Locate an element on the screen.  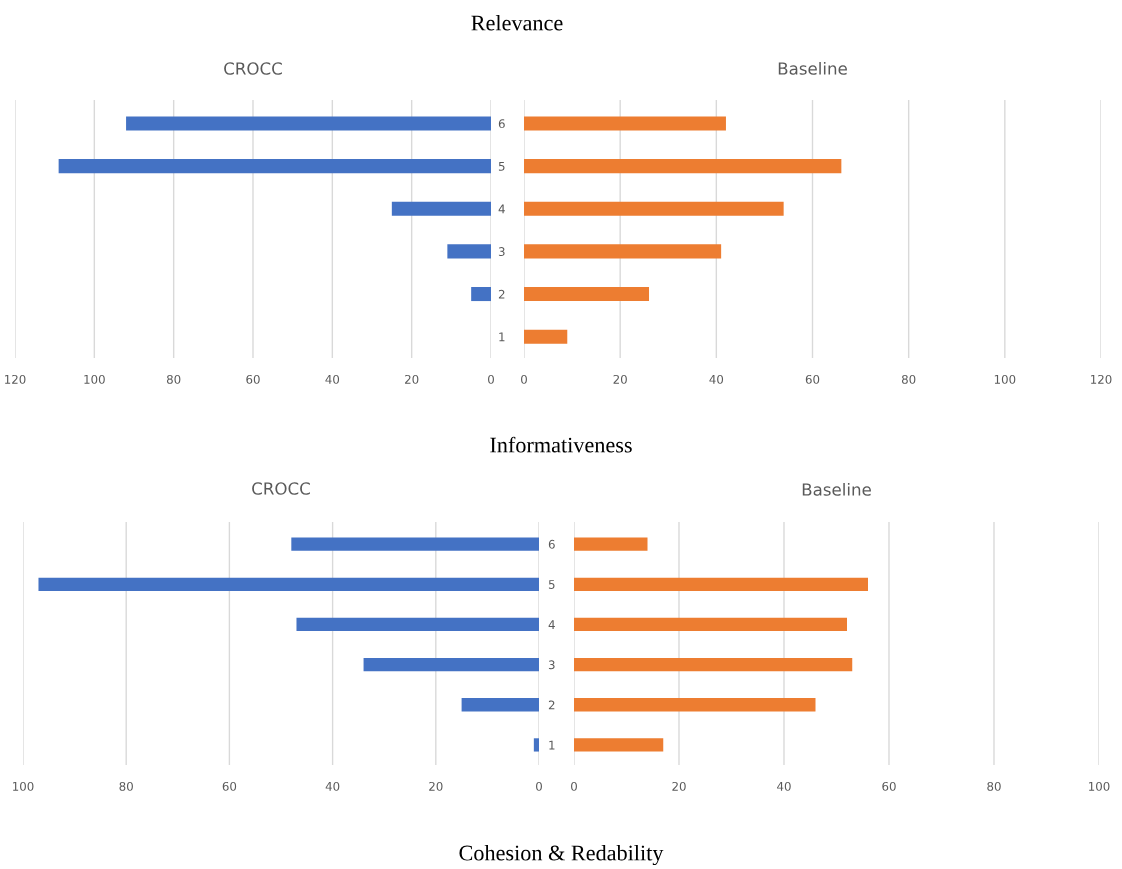
text: Relevance is located at coordinates (517, 22).